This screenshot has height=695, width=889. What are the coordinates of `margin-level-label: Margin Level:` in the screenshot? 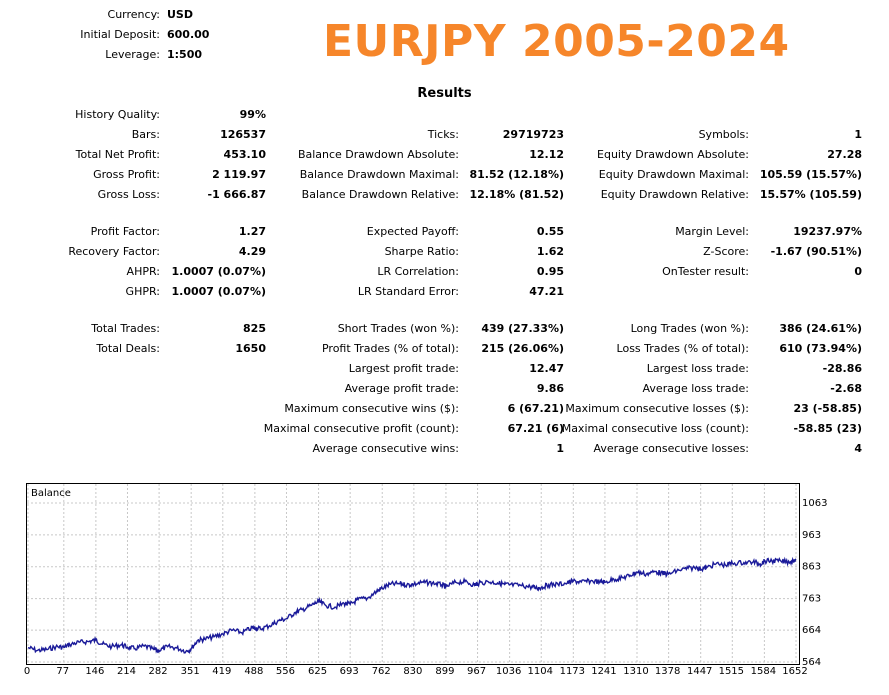 It's located at (712, 231).